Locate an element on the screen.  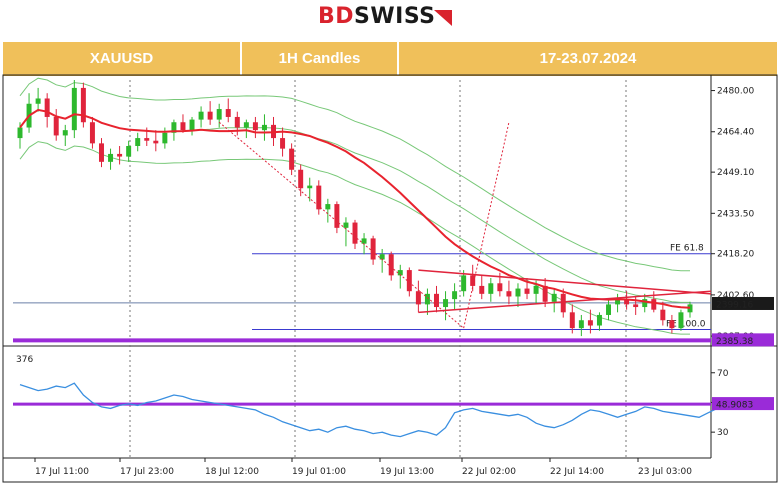
time-tick-label: 22 Jul 02:00 is located at coordinates (489, 472).